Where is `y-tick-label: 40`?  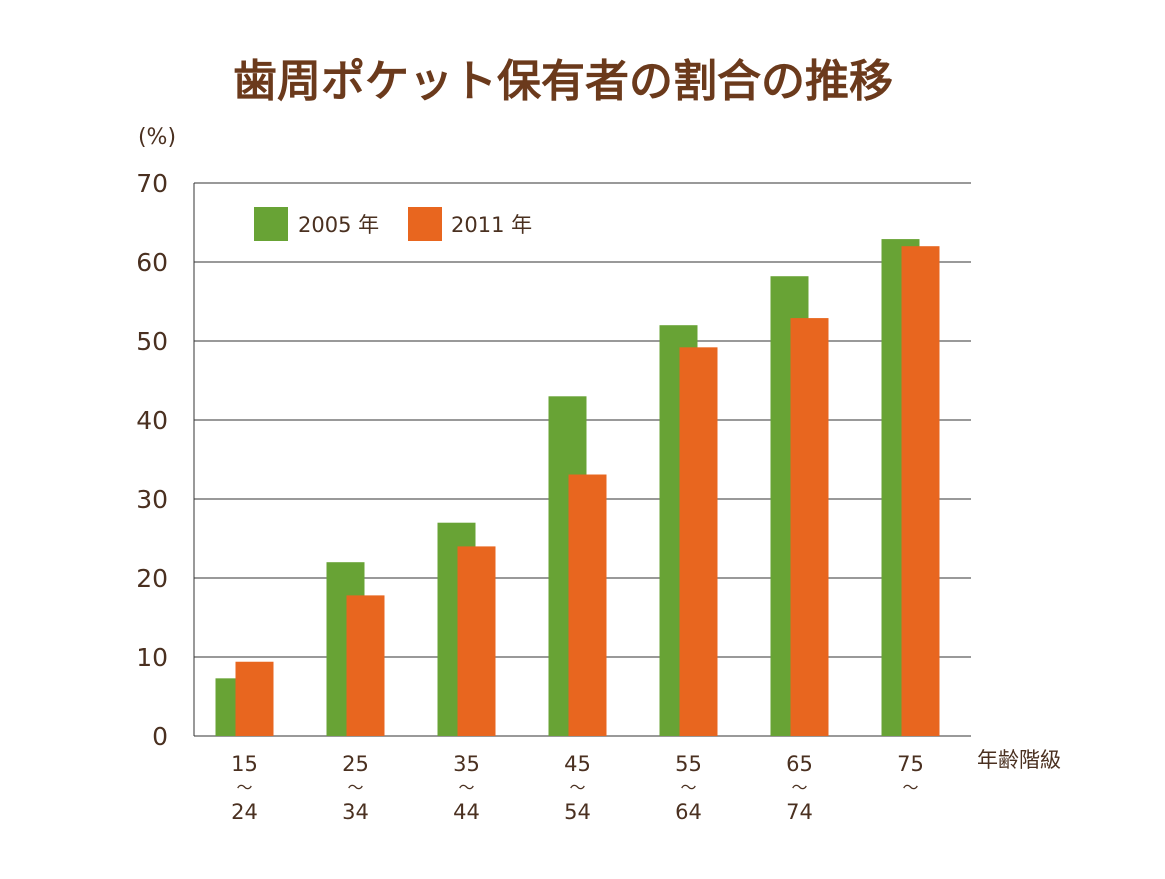 y-tick-label: 40 is located at coordinates (152, 420).